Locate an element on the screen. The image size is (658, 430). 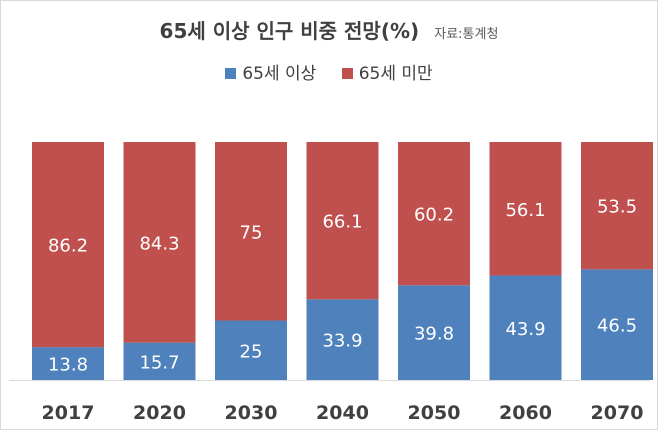
legend: 65세 이상 65세 미만 is located at coordinates (329, 71).